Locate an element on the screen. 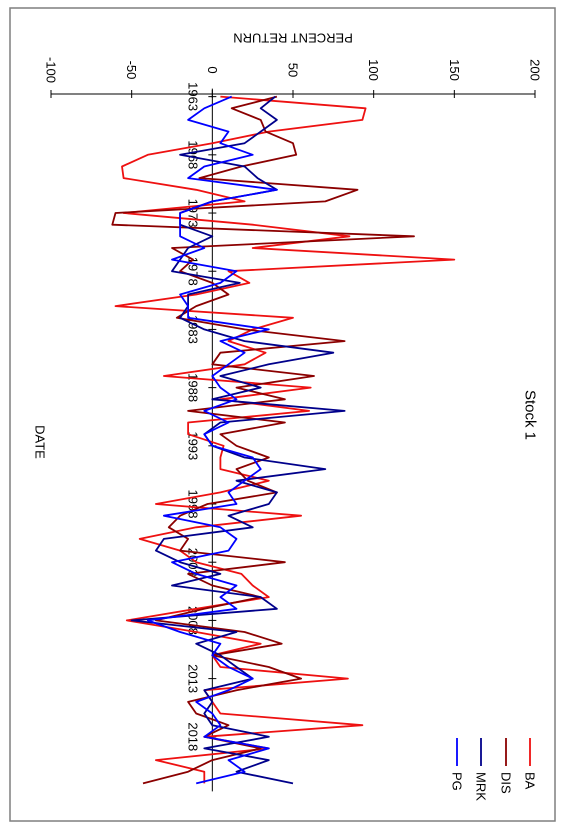 Image resolution: width=564 pixels, height=837 pixels. value-tick-label: 50 is located at coordinates (293, 70).